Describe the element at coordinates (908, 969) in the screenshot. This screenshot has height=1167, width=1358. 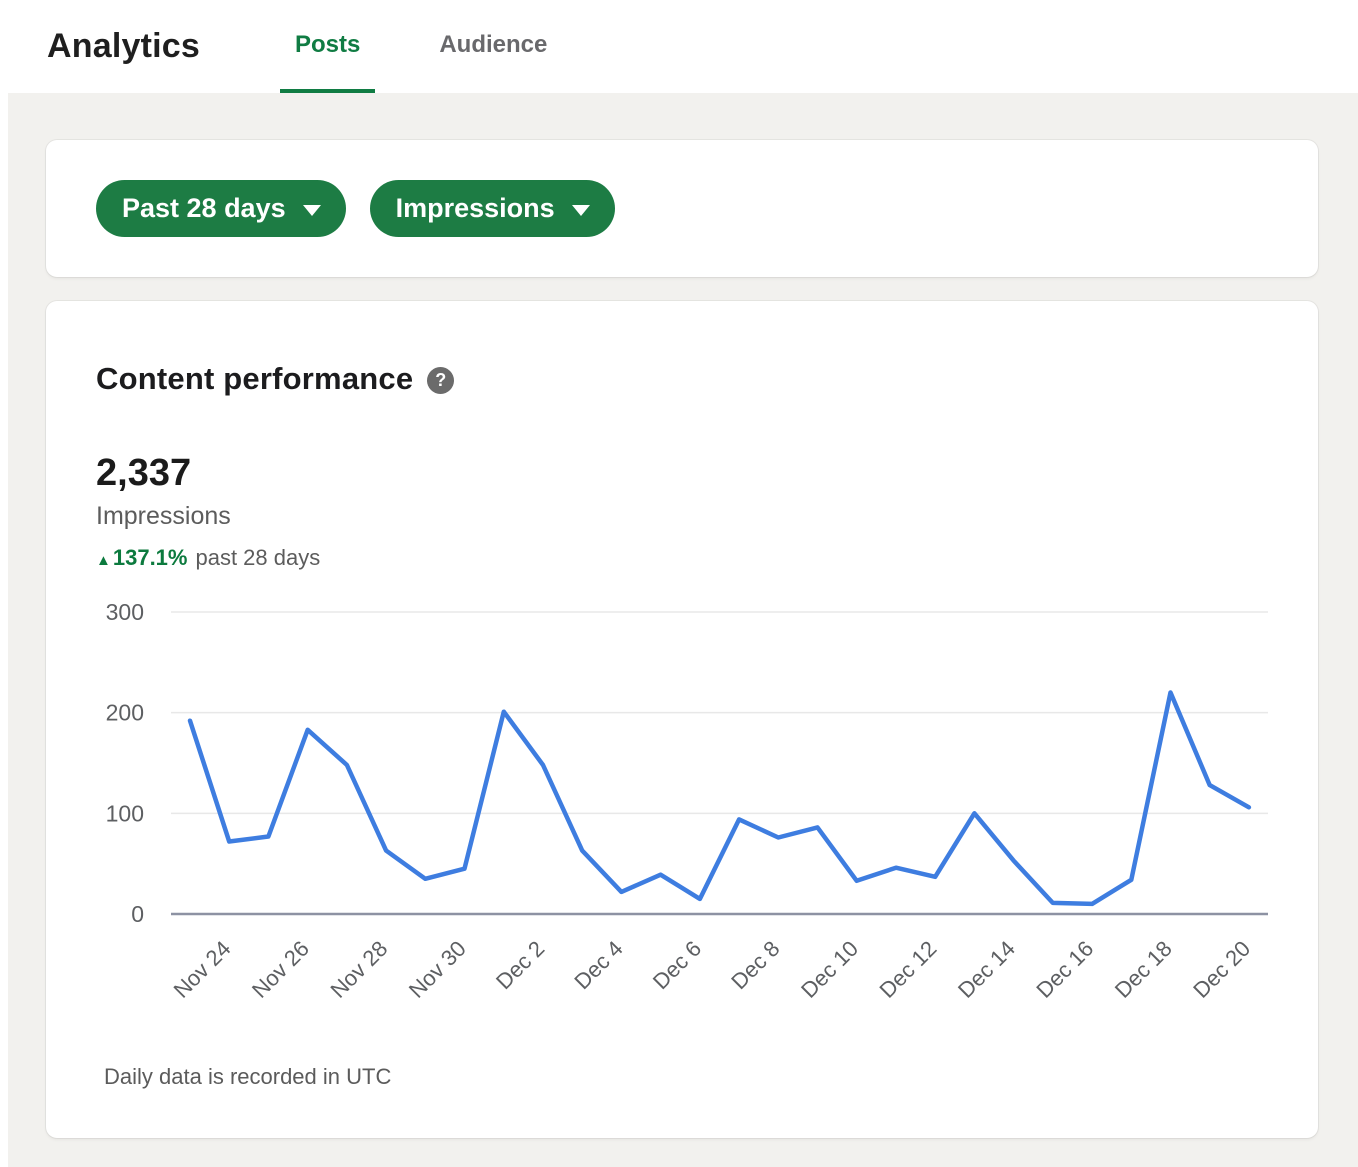
I see `x-axis-tick: Dec 12` at that location.